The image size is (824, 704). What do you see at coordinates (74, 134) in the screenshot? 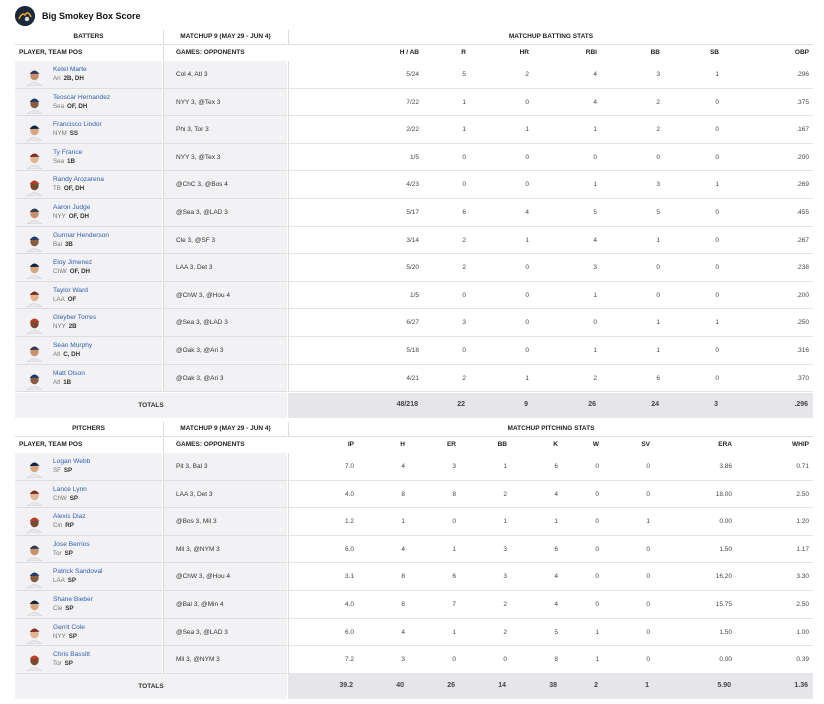
I see `player-position: SS` at bounding box center [74, 134].